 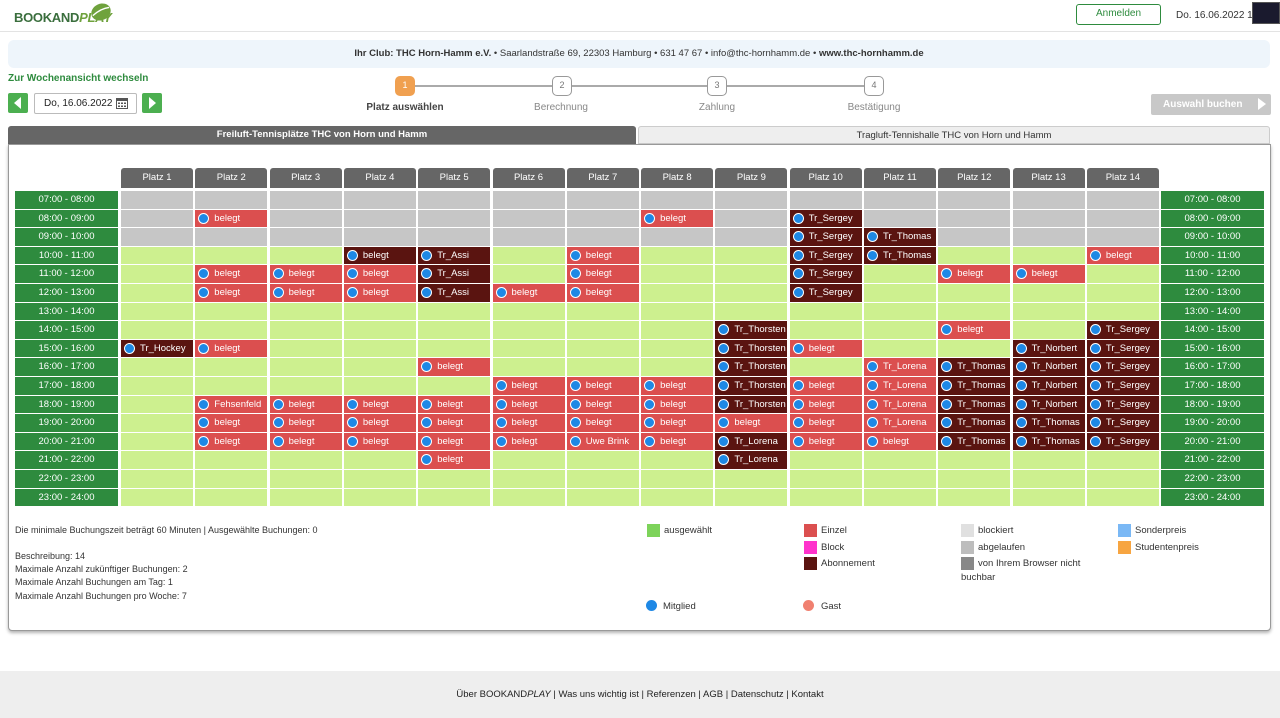 I want to click on login-button: Anmelden, so click(x=1118, y=14).